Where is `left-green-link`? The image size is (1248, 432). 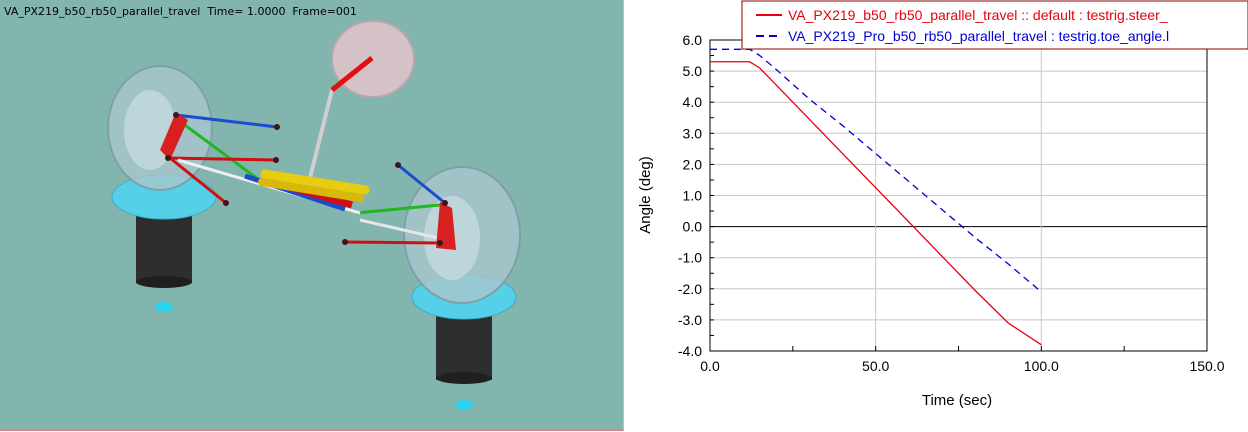
left-green-link is located at coordinates (220, 151).